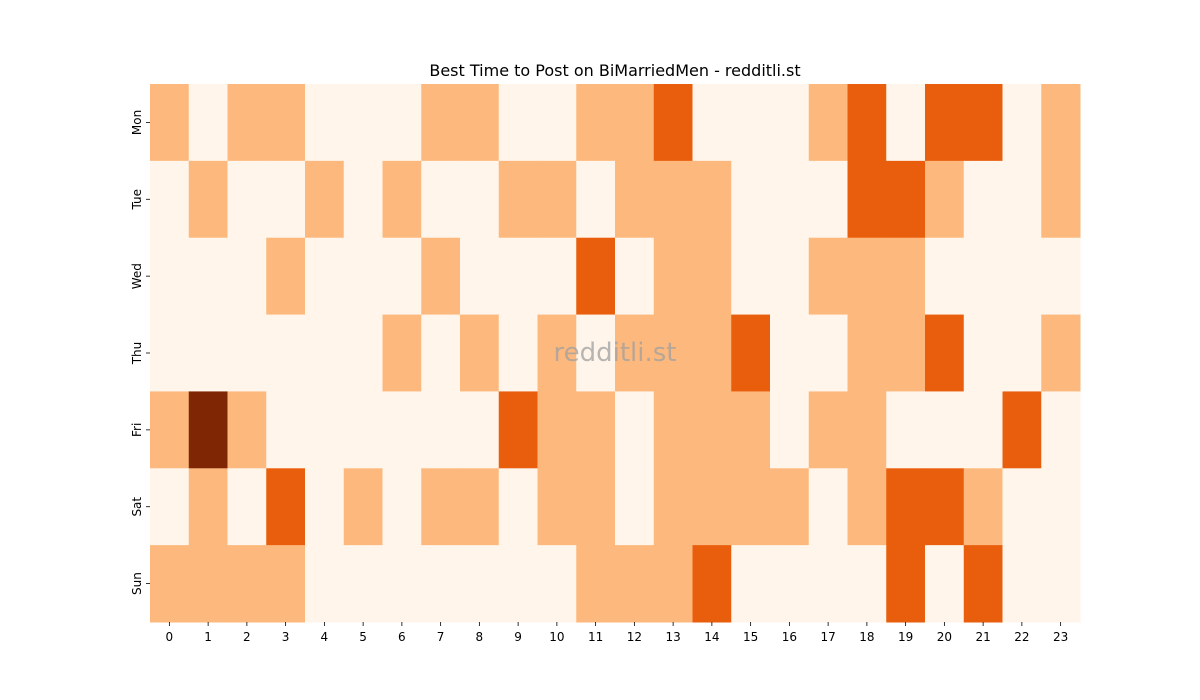 The width and height of the screenshot is (1200, 700). I want to click on x-tick-label-2: 2, so click(247, 637).